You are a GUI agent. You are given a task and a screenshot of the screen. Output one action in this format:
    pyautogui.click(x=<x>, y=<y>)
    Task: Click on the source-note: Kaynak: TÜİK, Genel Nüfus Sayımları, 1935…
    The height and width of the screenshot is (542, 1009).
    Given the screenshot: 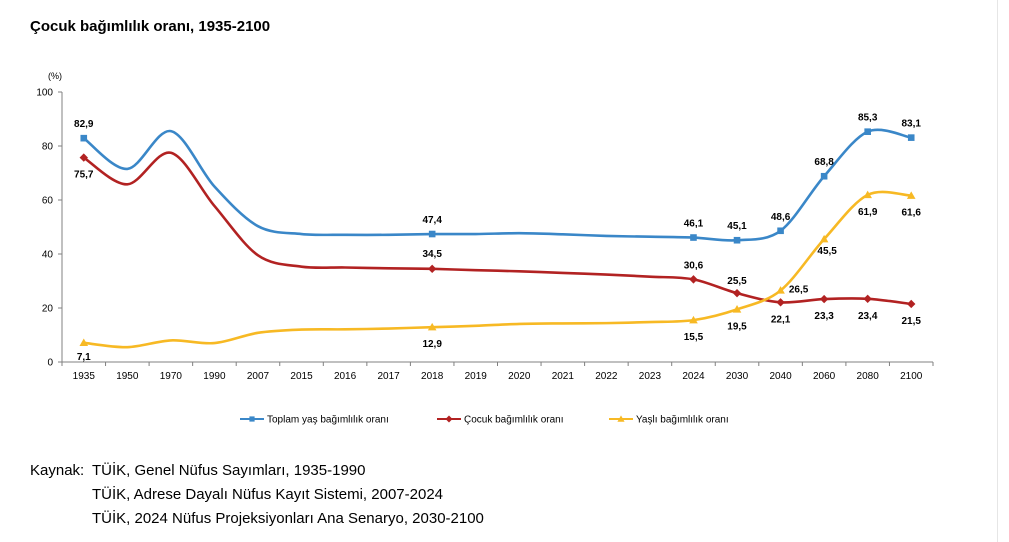 What is the action you would take?
    pyautogui.click(x=257, y=495)
    